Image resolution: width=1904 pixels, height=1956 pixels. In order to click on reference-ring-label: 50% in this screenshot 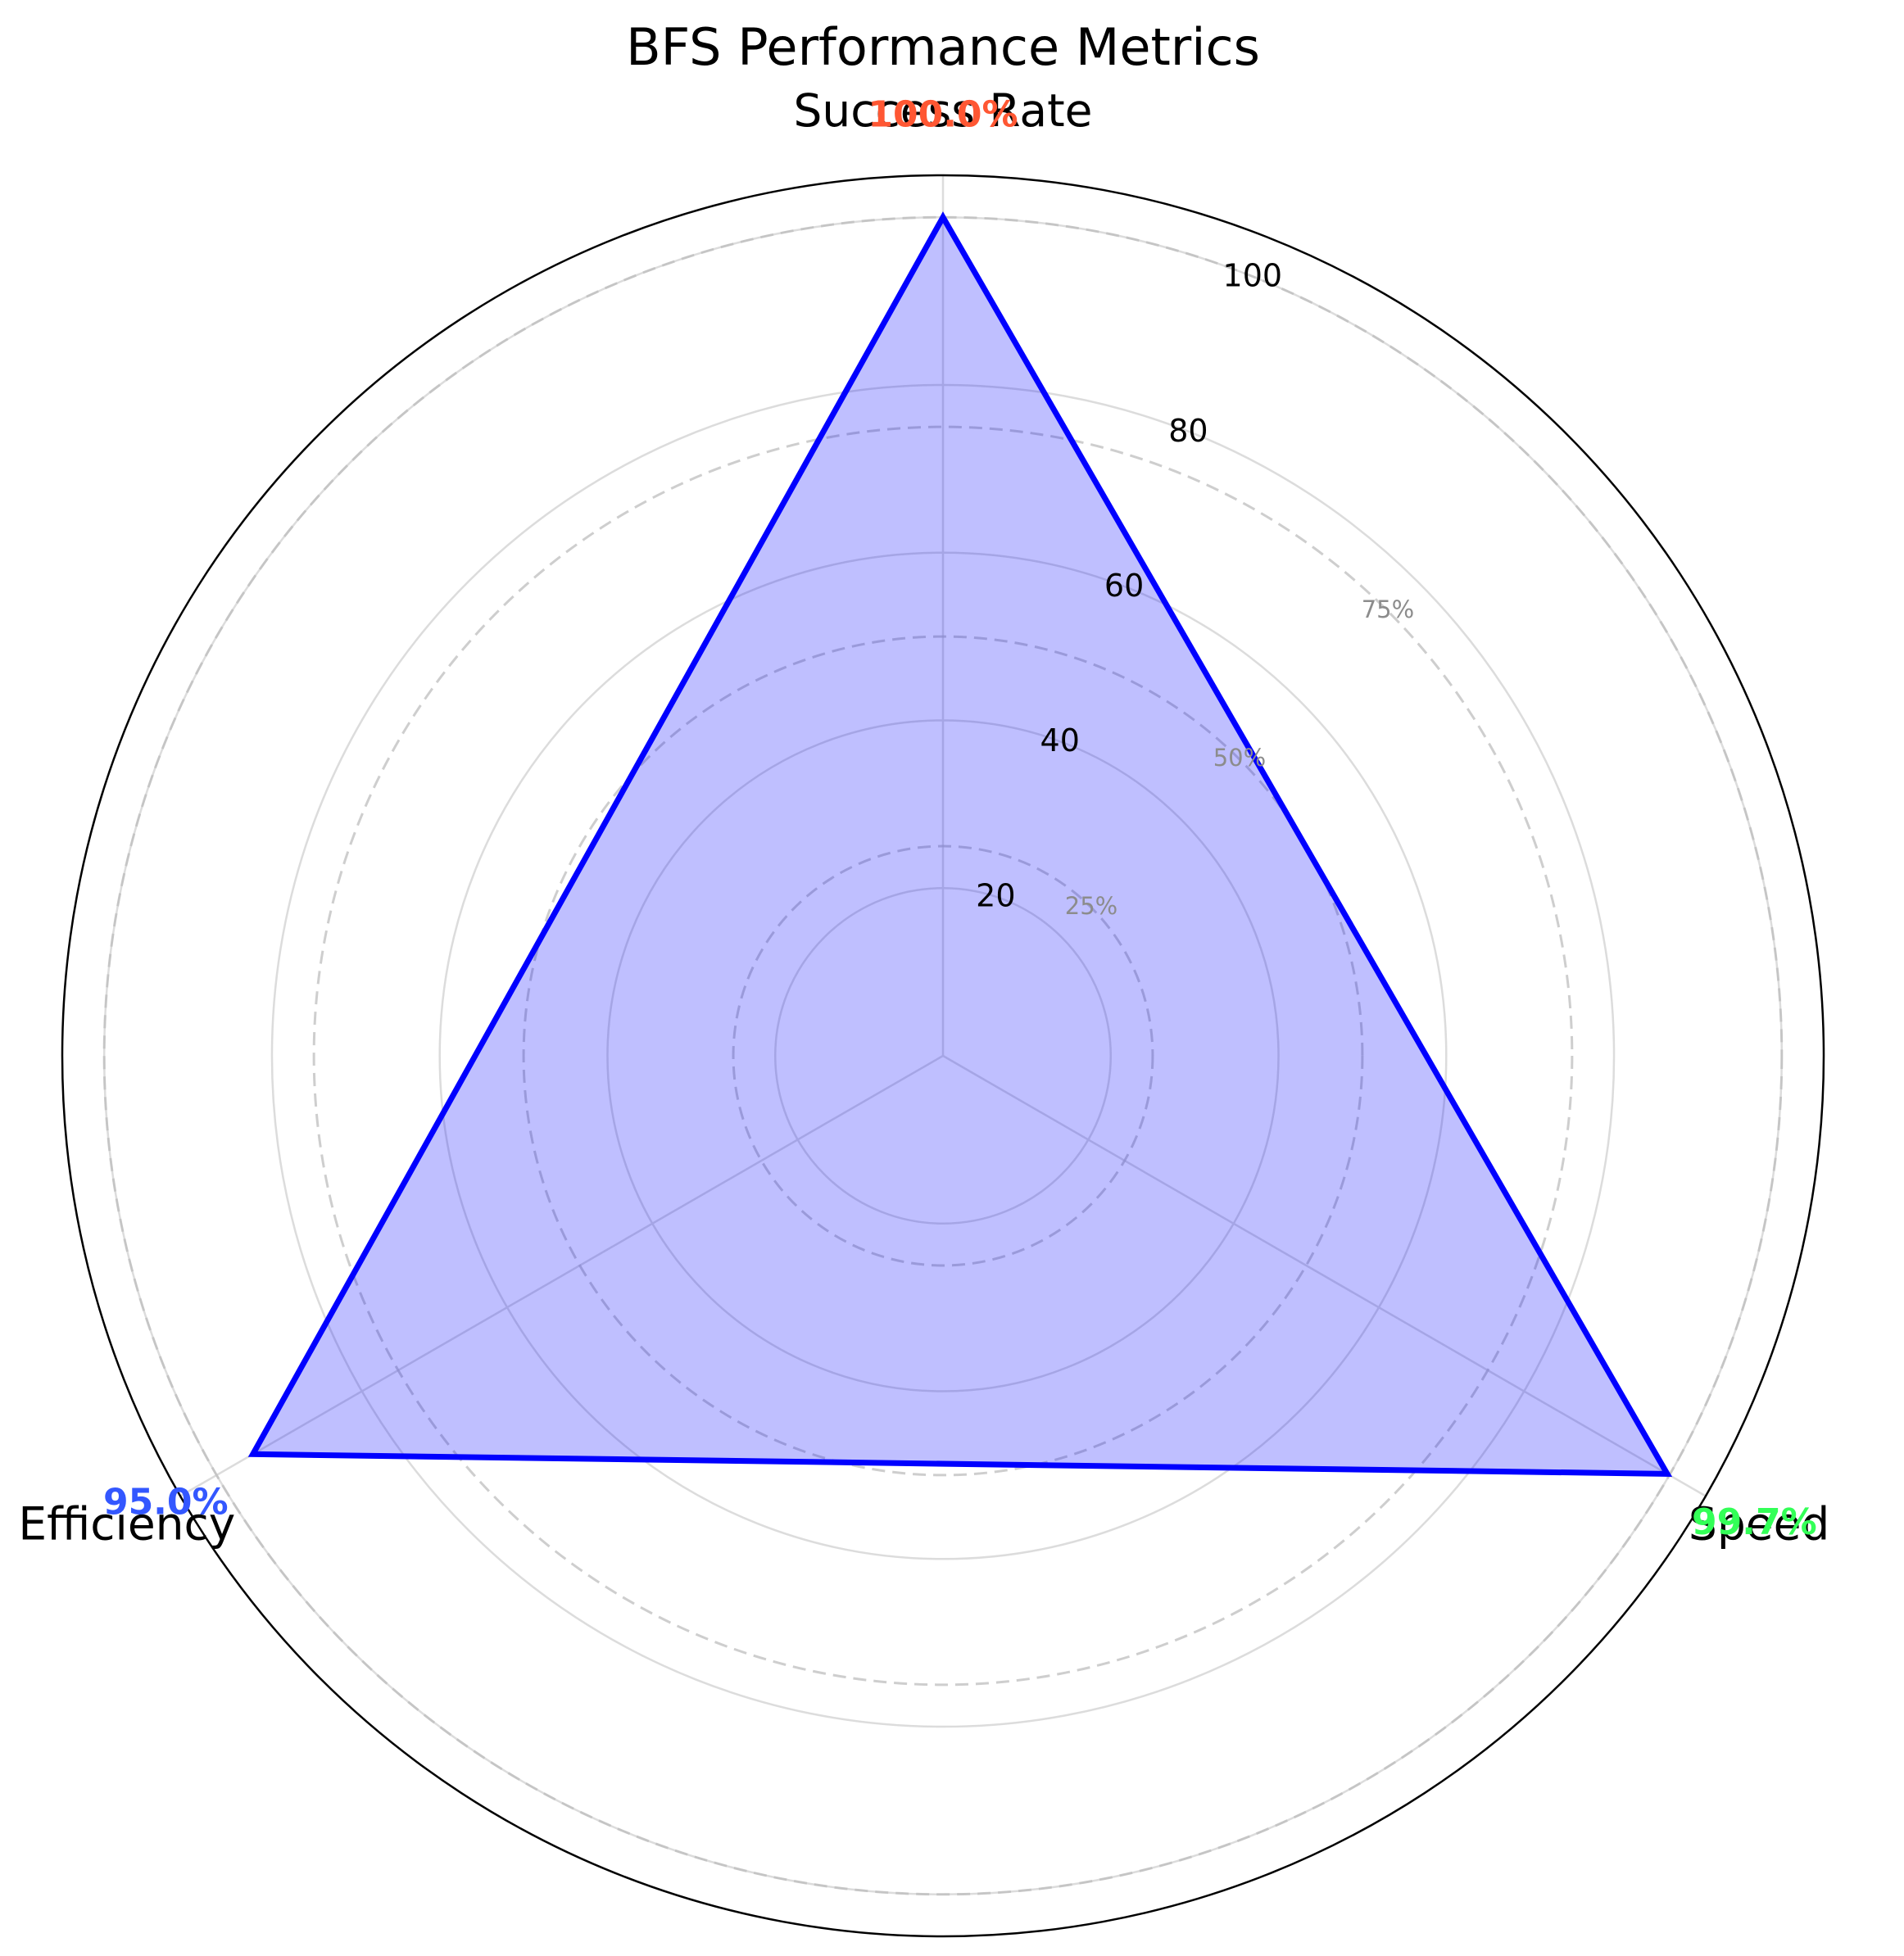, I will do `click(1239, 758)`.